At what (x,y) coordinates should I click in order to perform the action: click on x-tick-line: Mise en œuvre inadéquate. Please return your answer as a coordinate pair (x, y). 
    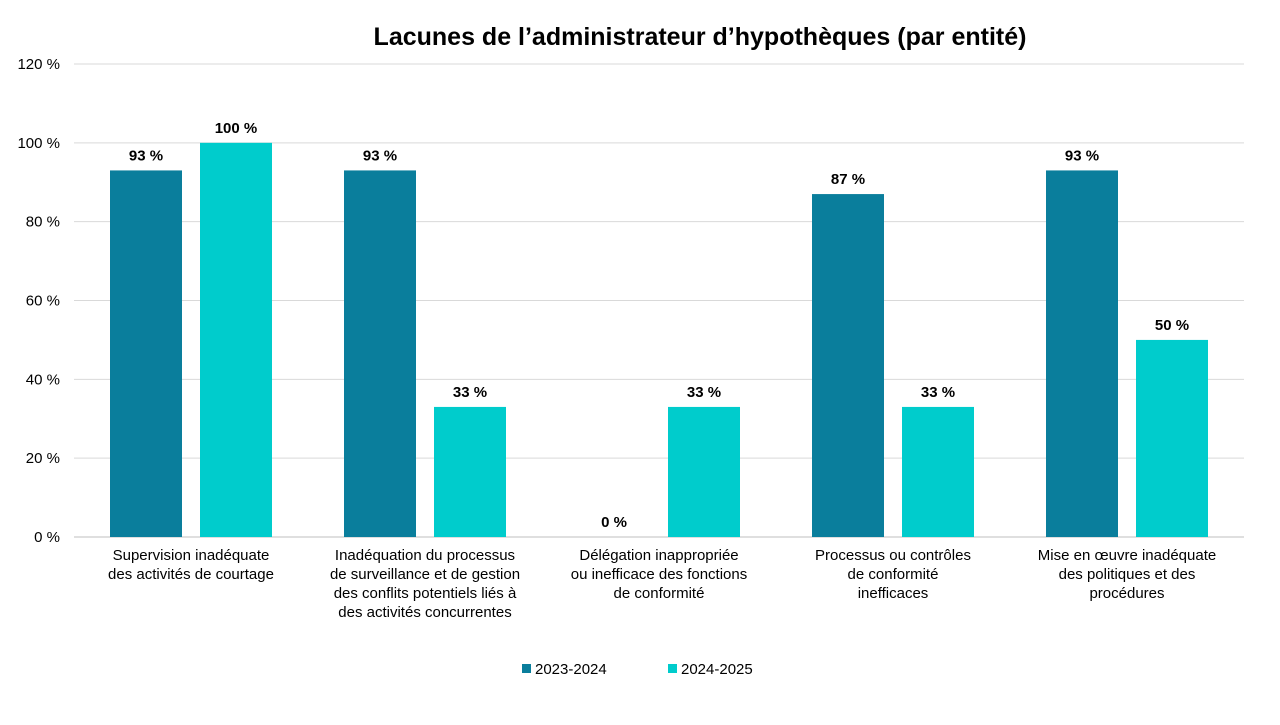
    Looking at the image, I should click on (1127, 555).